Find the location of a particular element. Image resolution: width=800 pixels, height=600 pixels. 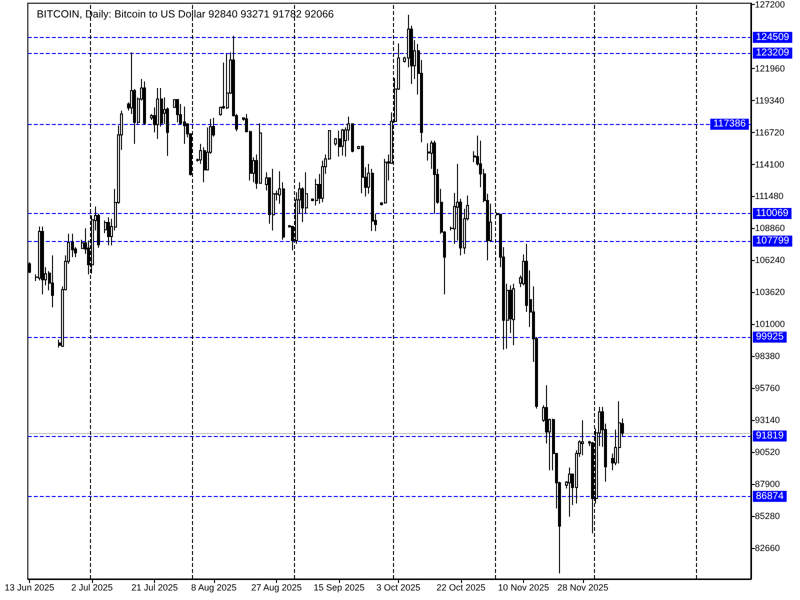

y-tick-label: 116720 is located at coordinates (769, 132).